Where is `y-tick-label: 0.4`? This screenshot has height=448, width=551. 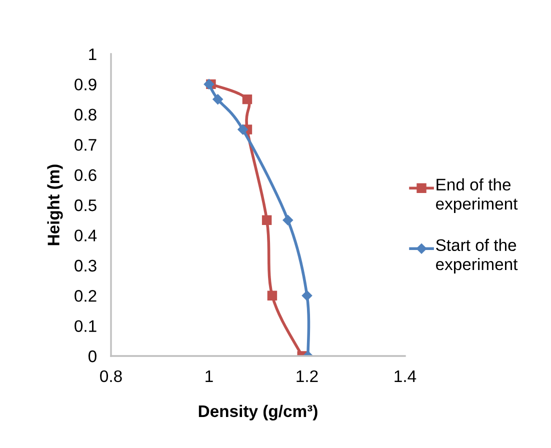
y-tick-label: 0.4 is located at coordinates (85, 236).